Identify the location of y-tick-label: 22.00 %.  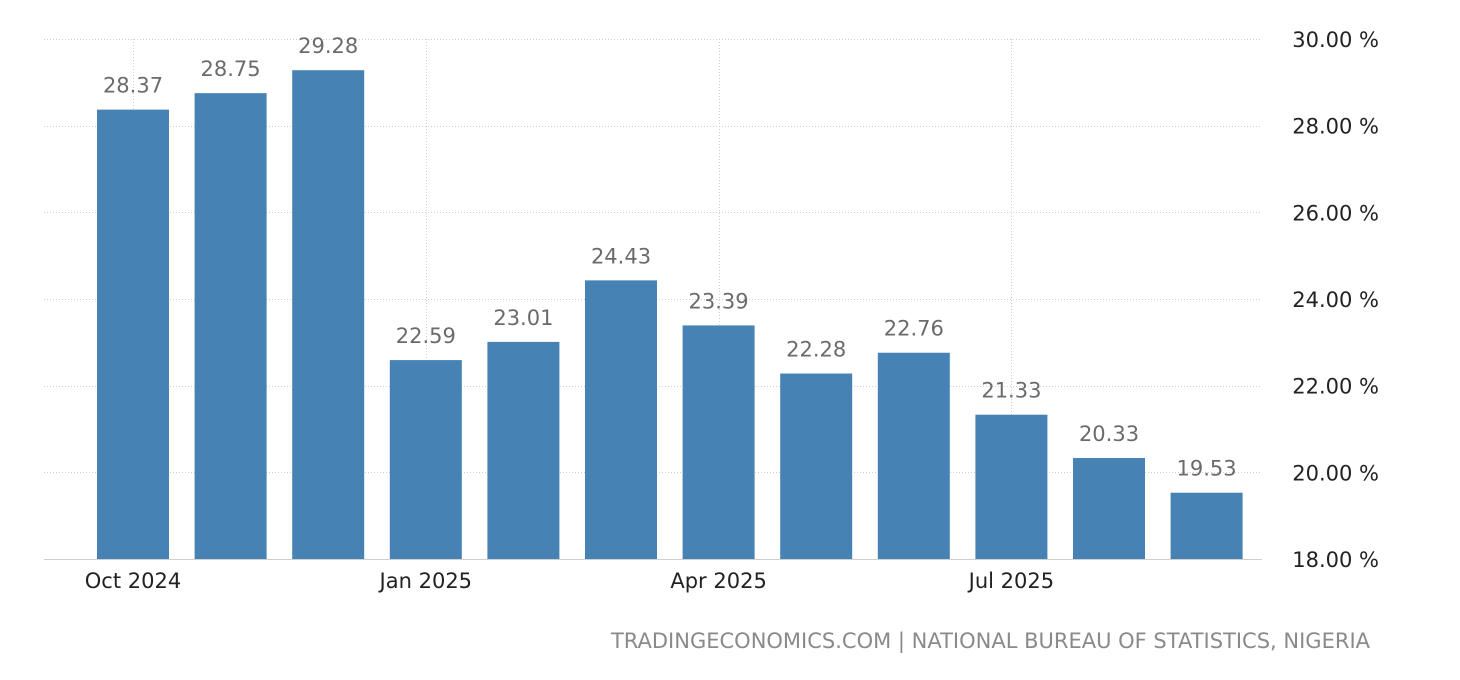
(1335, 387).